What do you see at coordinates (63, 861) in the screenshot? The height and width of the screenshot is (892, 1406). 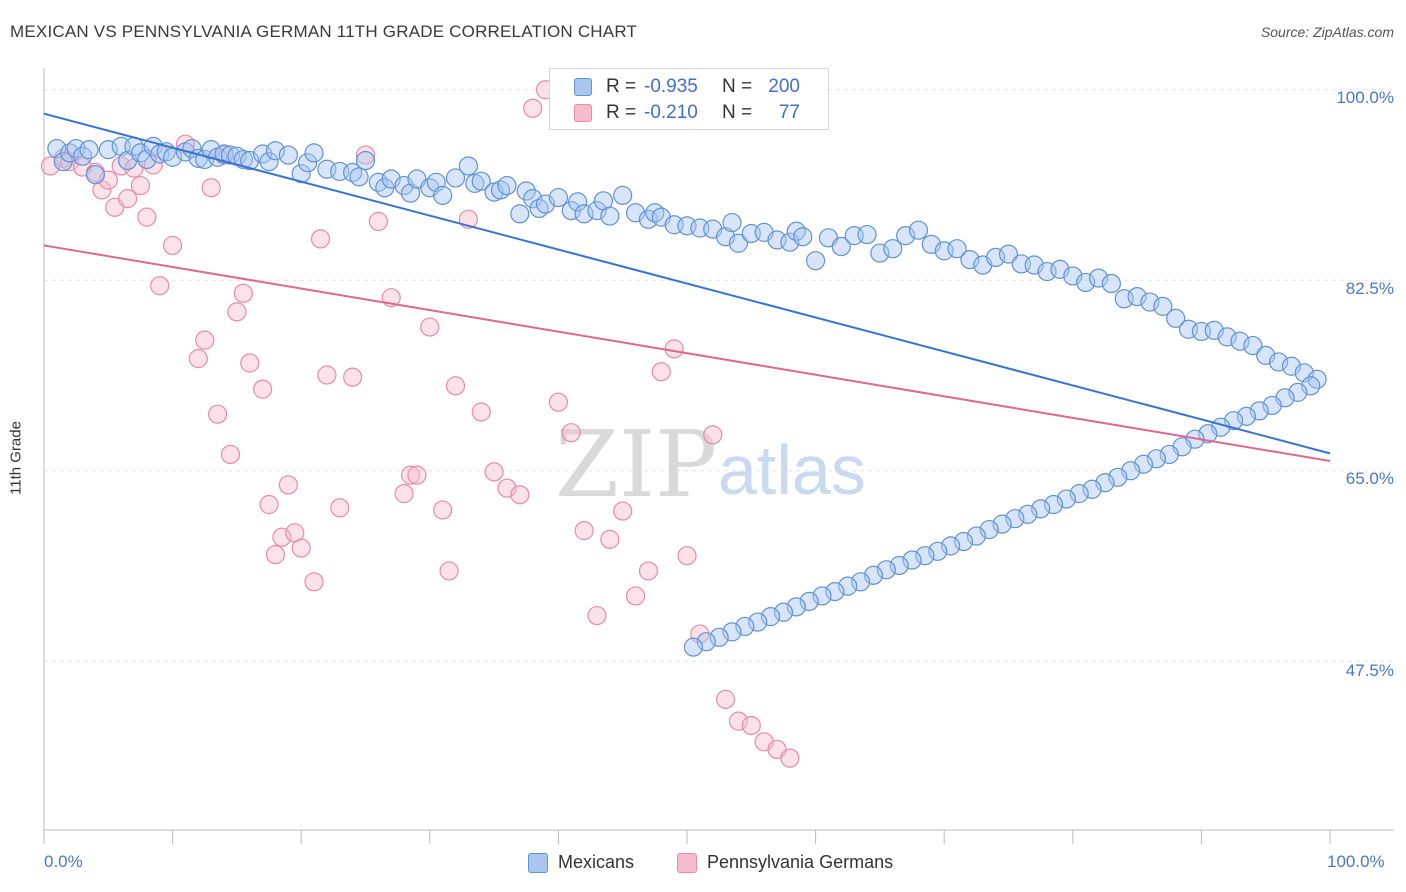 I see `x-tick-label-min: 0.0%` at bounding box center [63, 861].